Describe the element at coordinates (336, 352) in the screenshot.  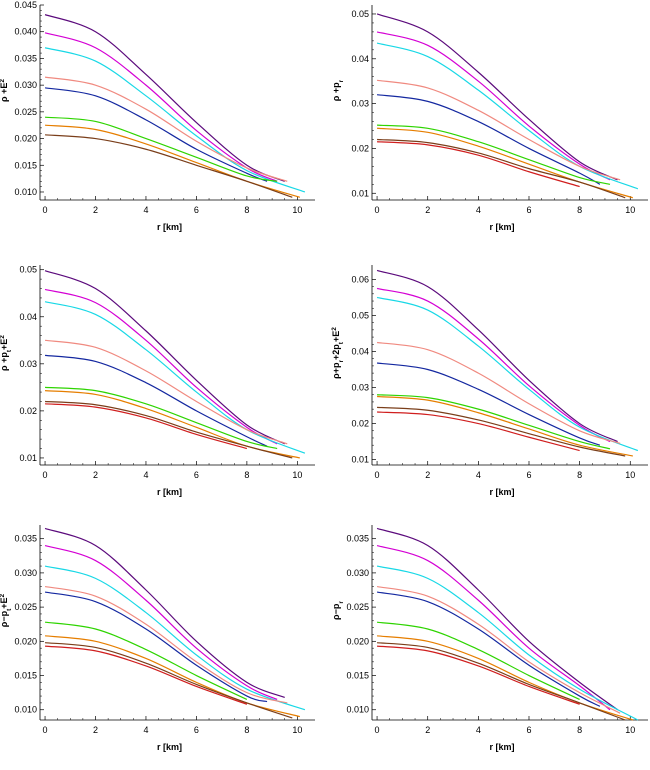
I see `y-axis-label-part: +2p` at that location.